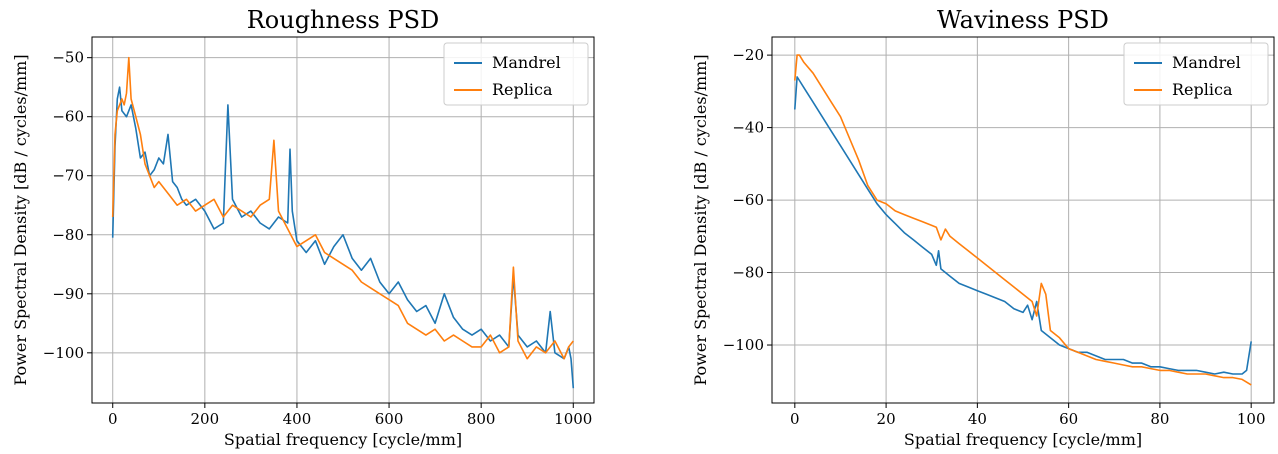  I want to click on y-tick-label: −20, so click(748, 55).